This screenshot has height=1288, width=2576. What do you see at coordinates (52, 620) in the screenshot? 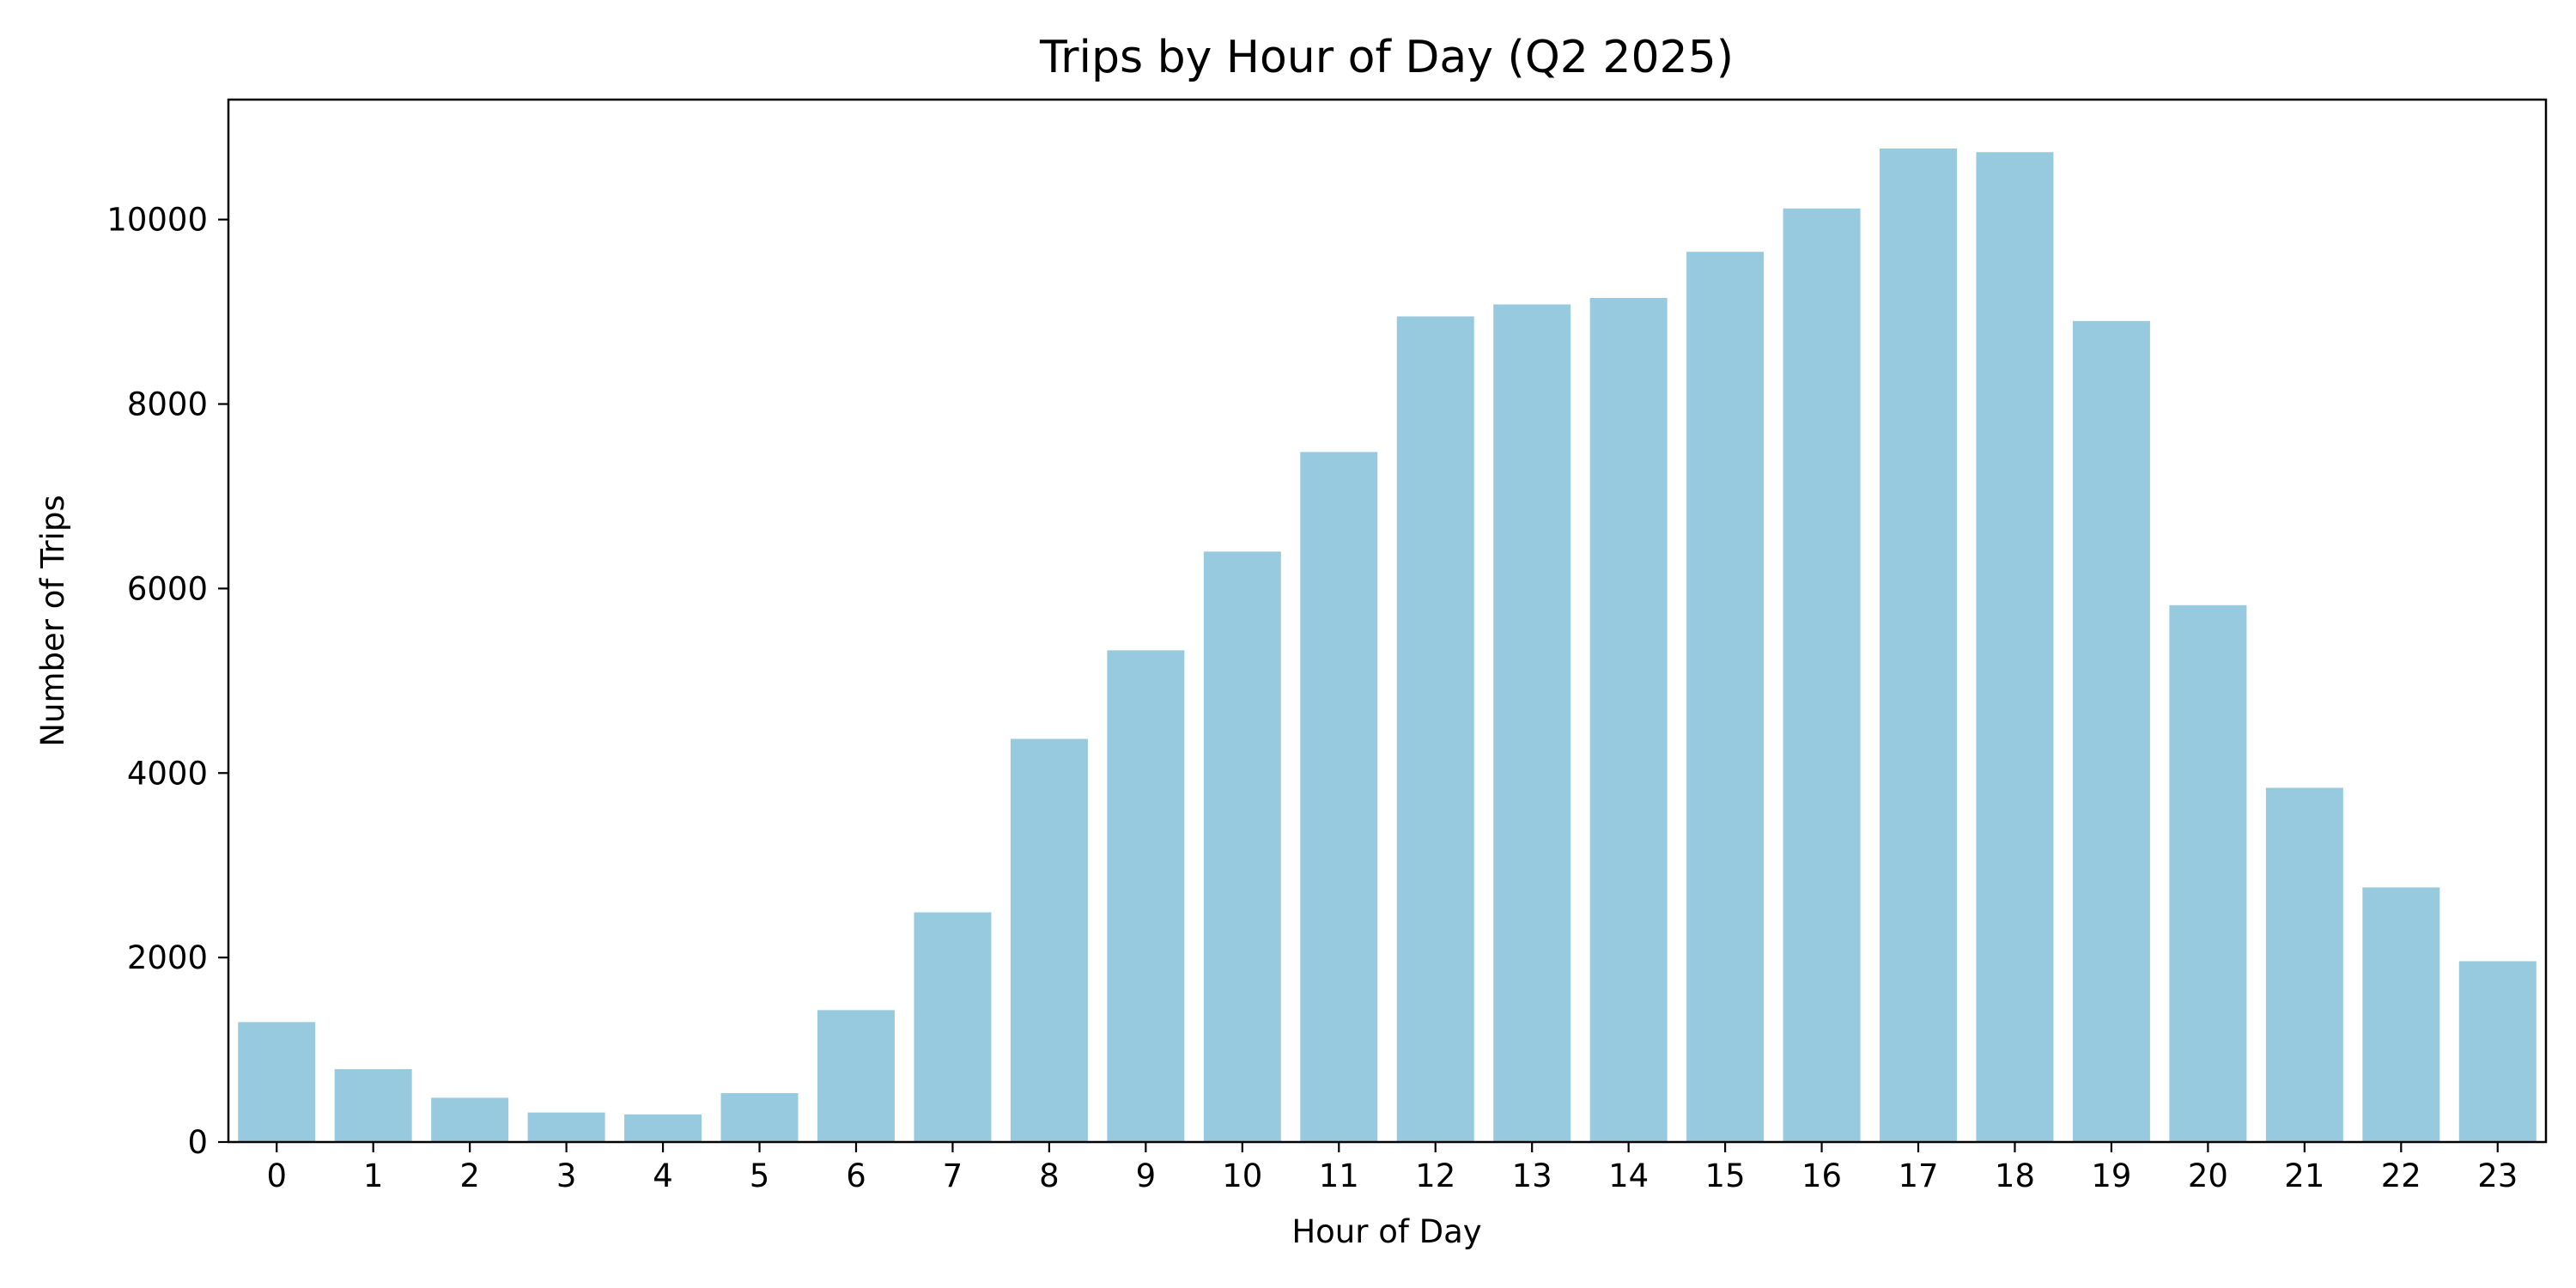
I see `y-axis-label: Number of Trips` at bounding box center [52, 620].